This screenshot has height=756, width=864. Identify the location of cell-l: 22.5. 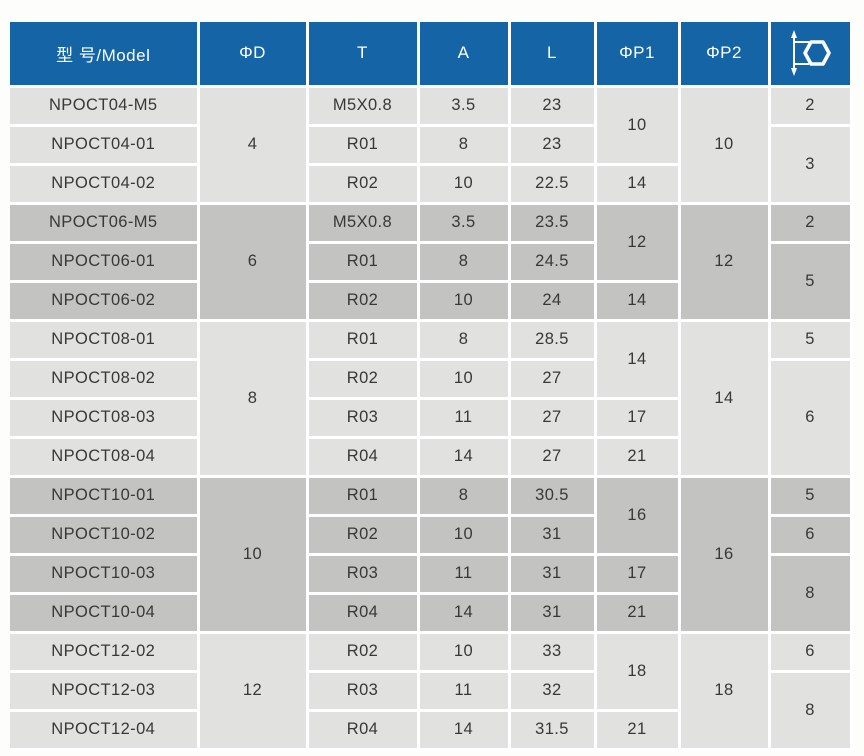
(553, 184).